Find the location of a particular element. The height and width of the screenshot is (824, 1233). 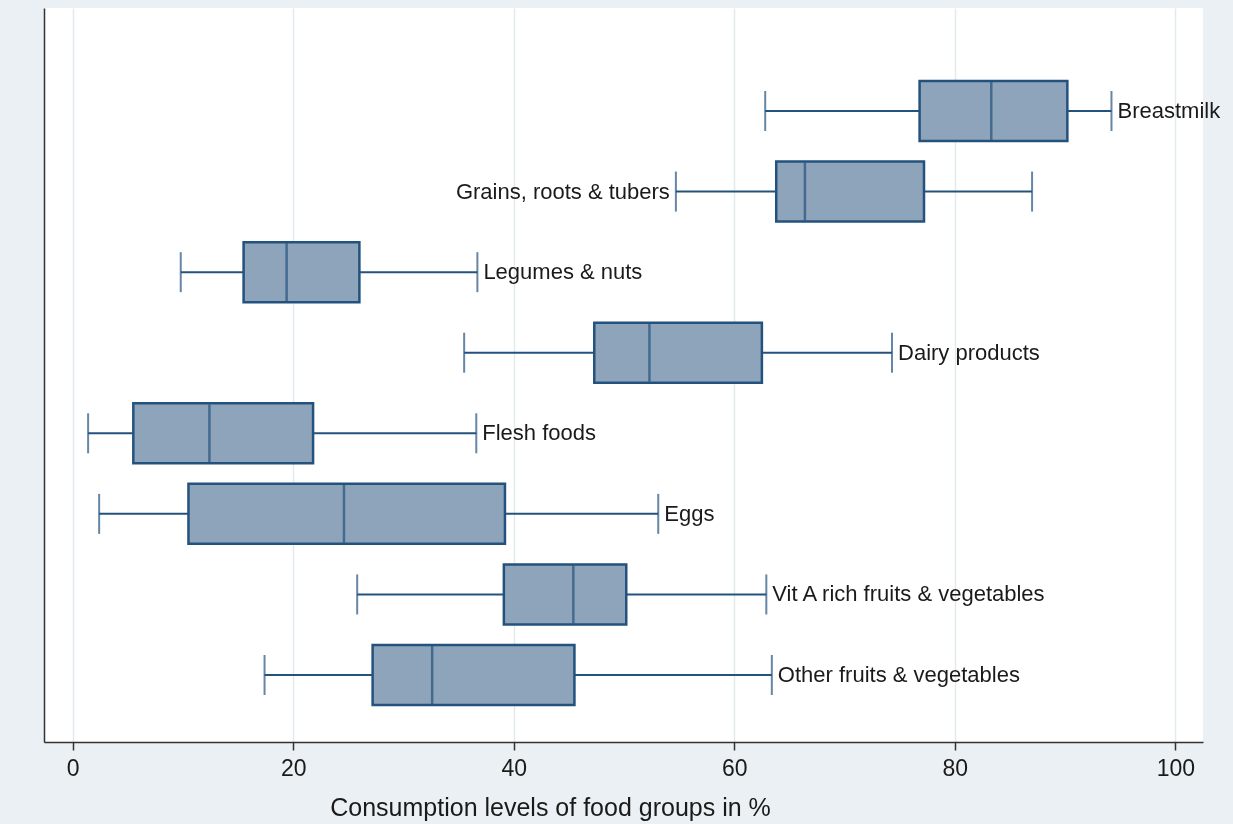

x-axis-title: Consumption levels of food groups in % is located at coordinates (550, 806).